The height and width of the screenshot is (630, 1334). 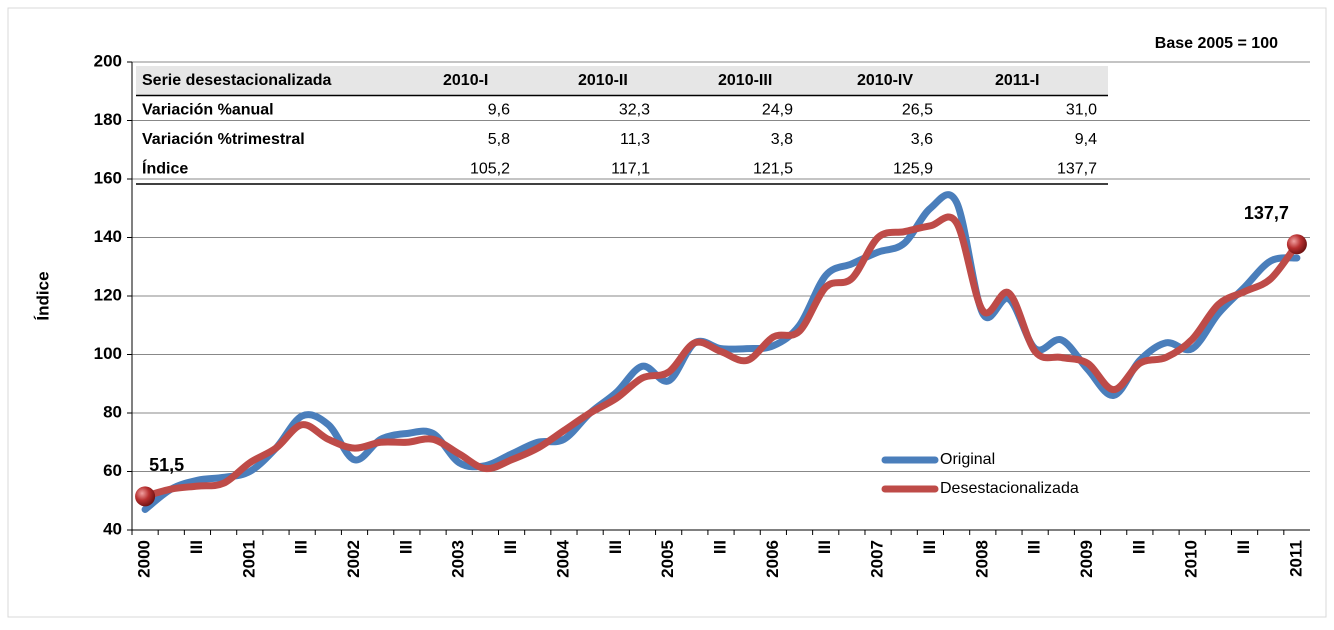 What do you see at coordinates (1086, 139) in the screenshot?
I see `table-cell: 9,4` at bounding box center [1086, 139].